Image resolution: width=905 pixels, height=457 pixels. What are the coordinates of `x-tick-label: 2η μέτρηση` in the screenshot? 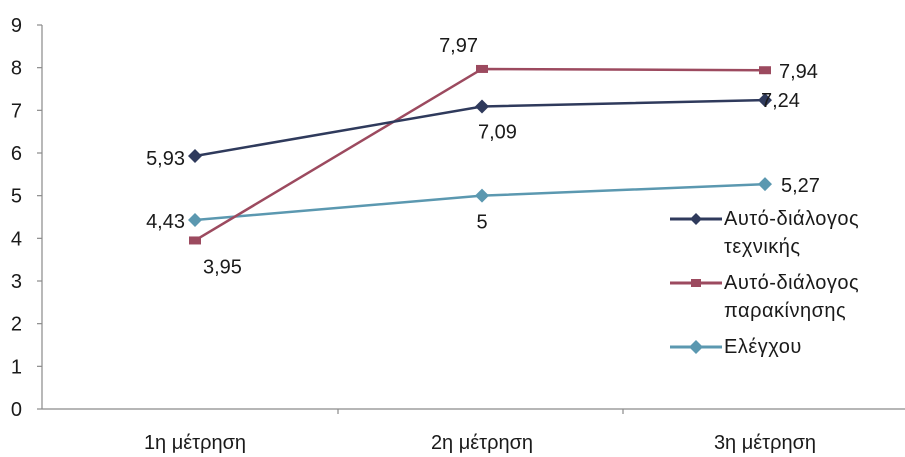 It's located at (482, 443).